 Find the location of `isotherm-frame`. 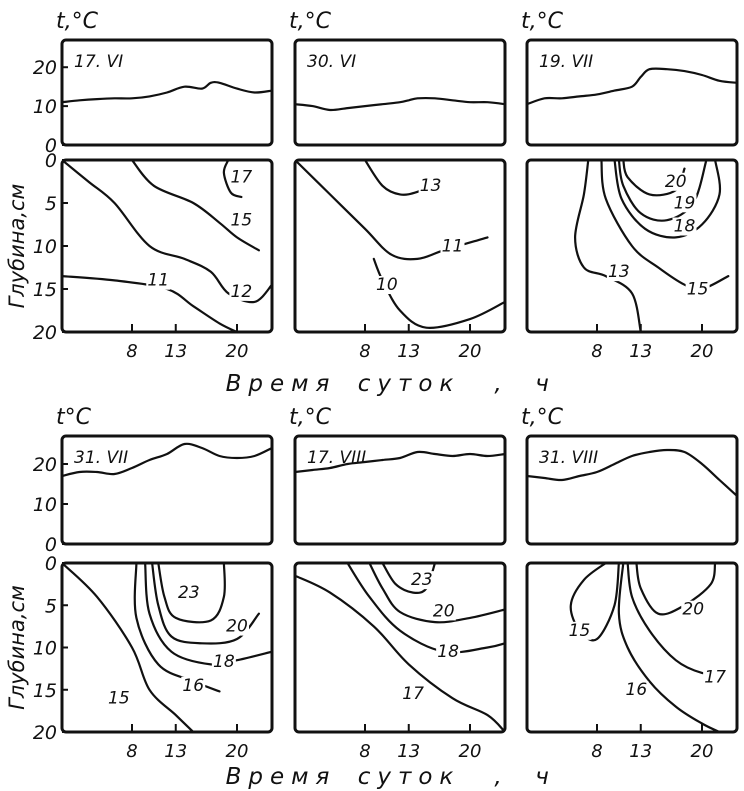

isotherm-frame is located at coordinates (632, 647).